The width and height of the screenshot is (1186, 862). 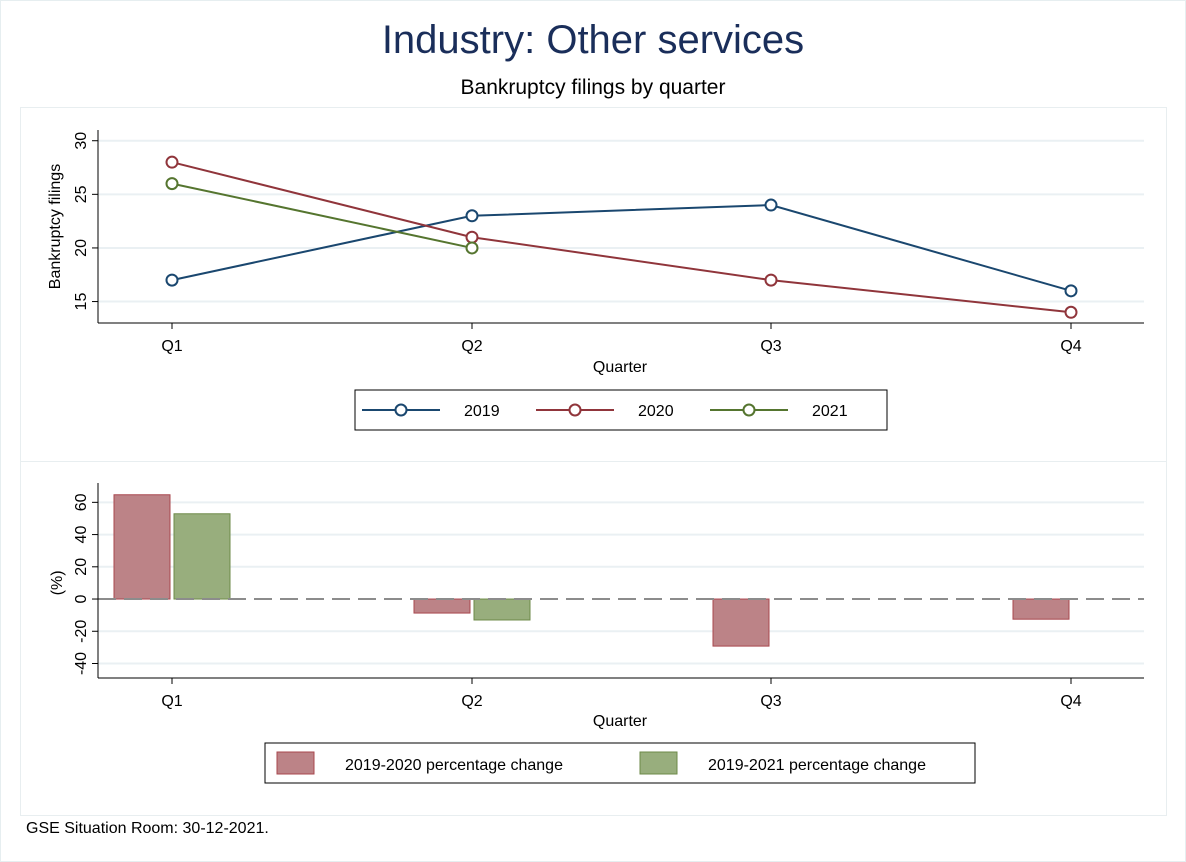 I want to click on y-axis-label: Bankruptcy filings, so click(x=55, y=226).